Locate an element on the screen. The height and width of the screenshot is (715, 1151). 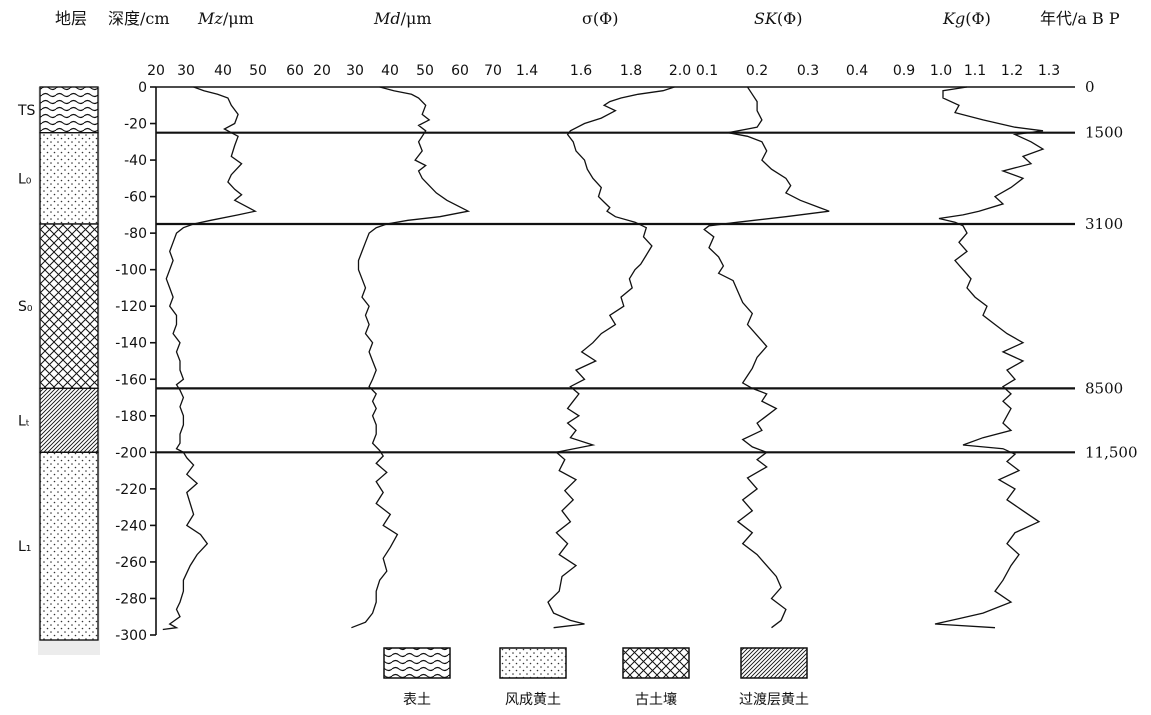
x-tick-label-4-0: 0.9 is located at coordinates (904, 71).